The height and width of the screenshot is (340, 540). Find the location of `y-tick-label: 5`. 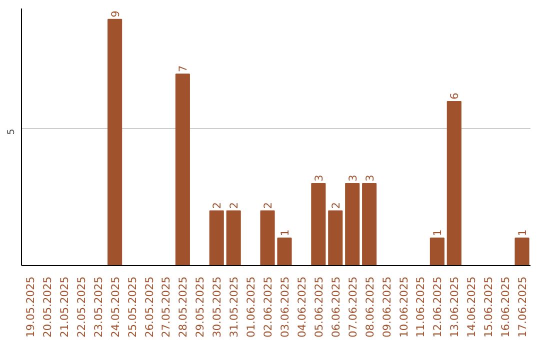

y-tick-label: 5 is located at coordinates (11, 131).